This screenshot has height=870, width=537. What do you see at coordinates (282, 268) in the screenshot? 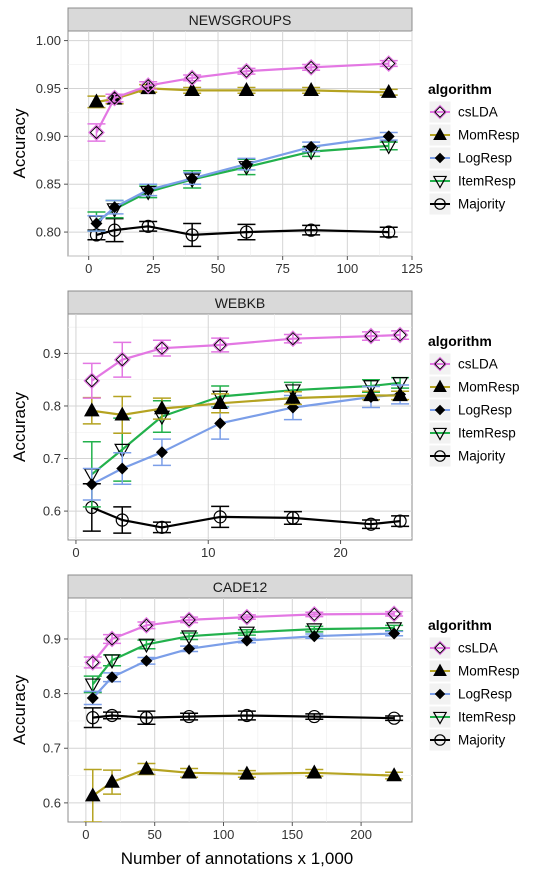
I see `x-tick-label: 75` at bounding box center [282, 268].